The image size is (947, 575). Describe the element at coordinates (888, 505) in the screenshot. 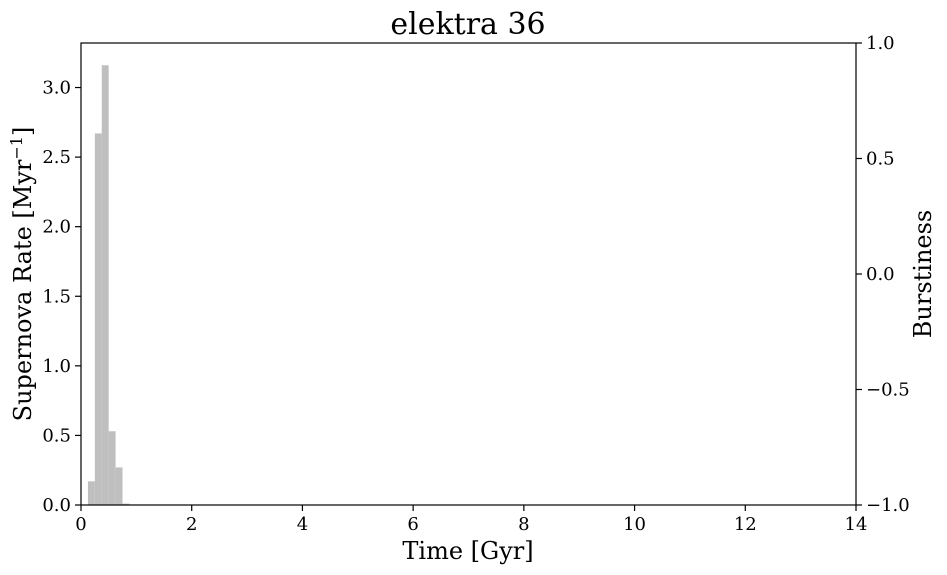

I see `y2-tick-label: −1.0` at that location.